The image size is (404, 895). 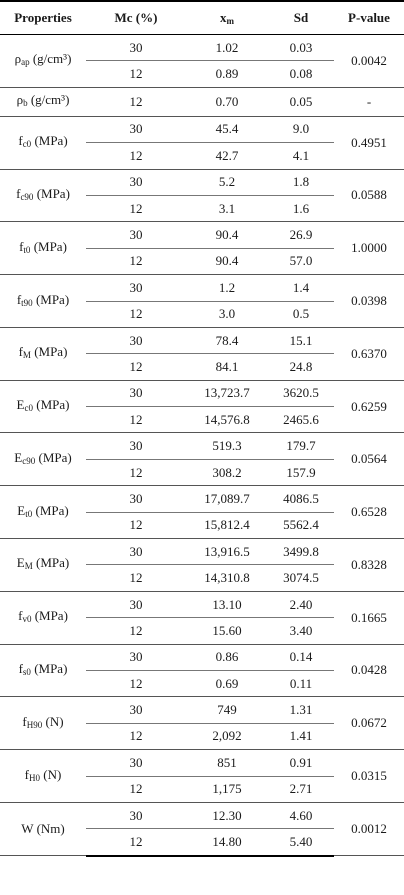 I want to click on table-row: fc0 (MPa) 30 45.4 9.0 0.4951, so click(x=202, y=143).